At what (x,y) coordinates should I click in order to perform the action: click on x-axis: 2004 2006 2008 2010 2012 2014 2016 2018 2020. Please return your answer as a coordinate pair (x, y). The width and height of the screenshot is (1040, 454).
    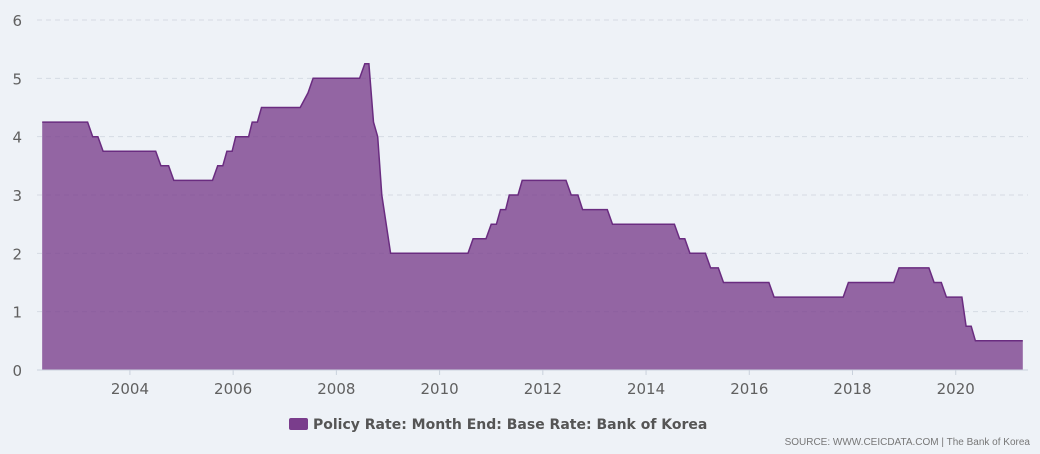
    Looking at the image, I should click on (543, 384).